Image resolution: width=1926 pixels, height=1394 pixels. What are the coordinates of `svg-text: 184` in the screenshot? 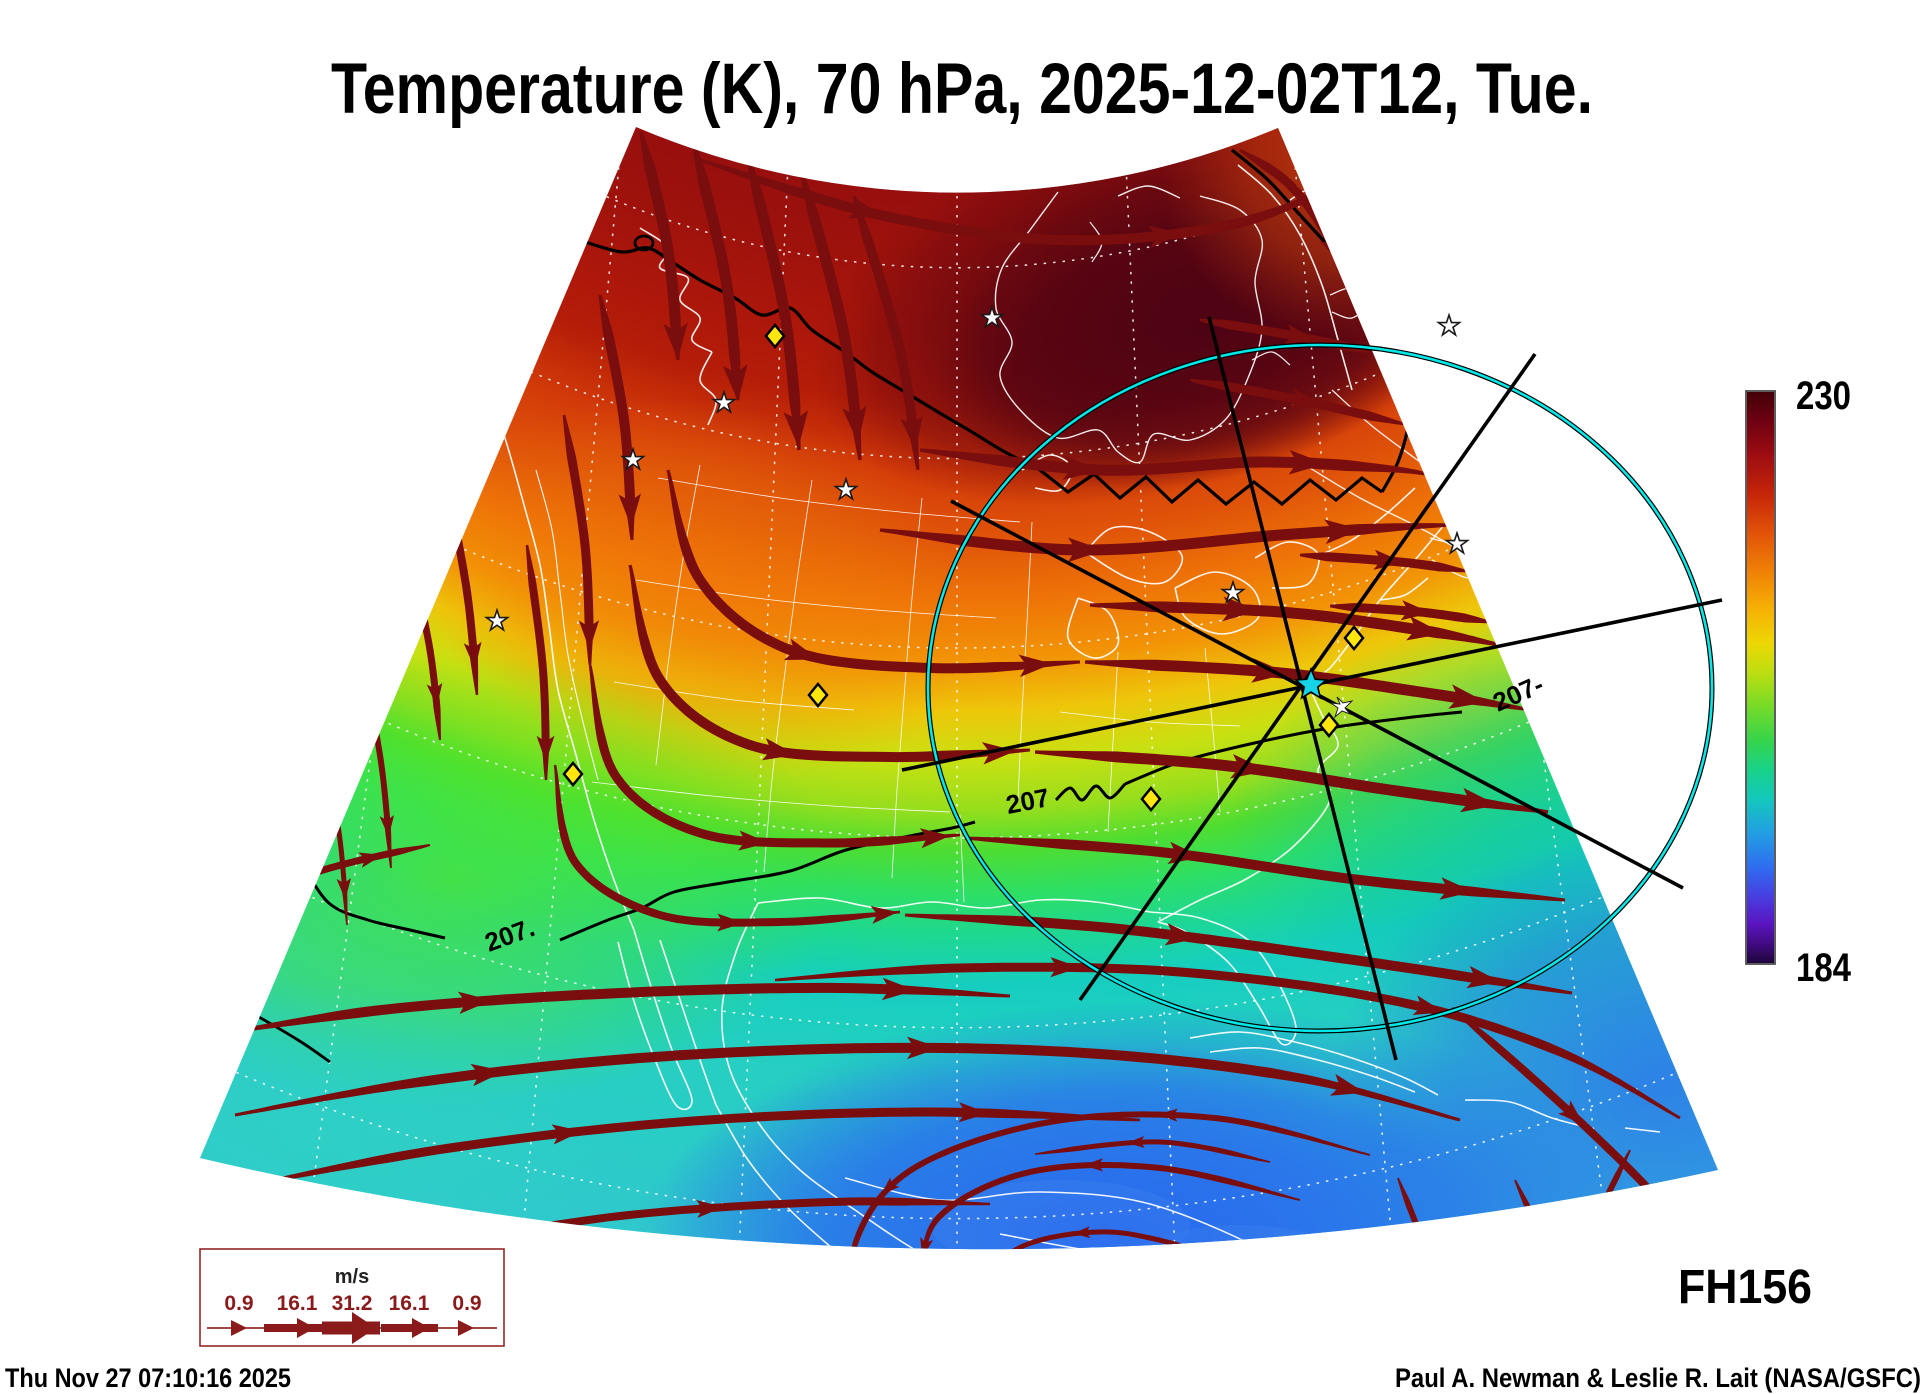 It's located at (1824, 968).